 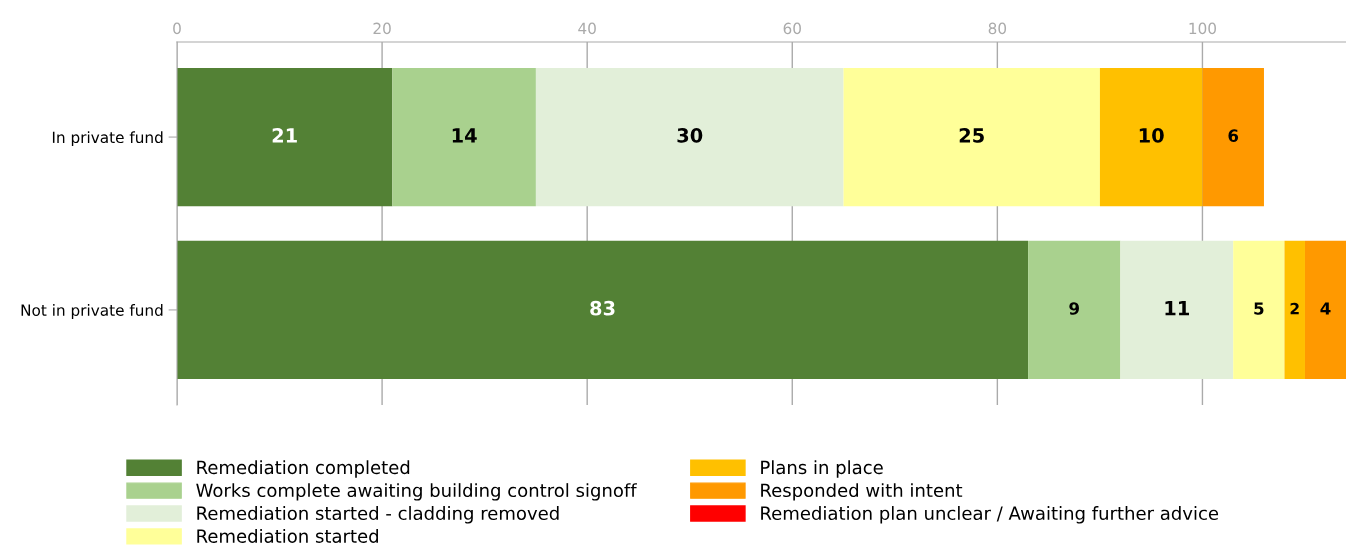 What do you see at coordinates (107, 139) in the screenshot?
I see `y-tick-label: In private fund` at bounding box center [107, 139].